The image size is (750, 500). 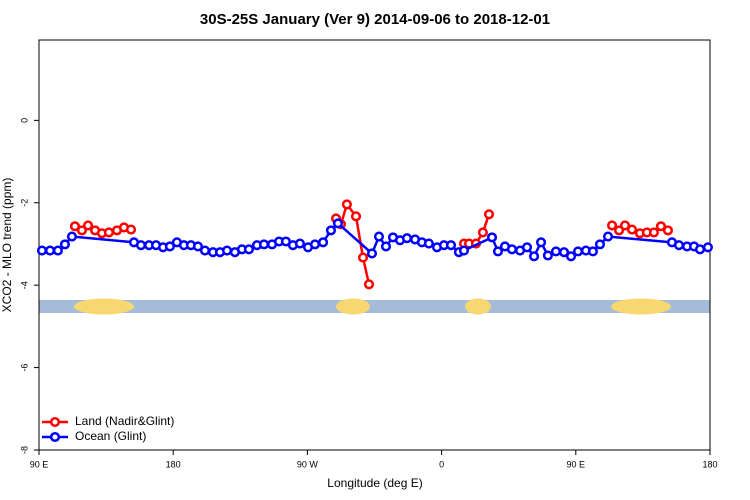 What do you see at coordinates (308, 464) in the screenshot?
I see `x-tick-label: 90 W` at bounding box center [308, 464].